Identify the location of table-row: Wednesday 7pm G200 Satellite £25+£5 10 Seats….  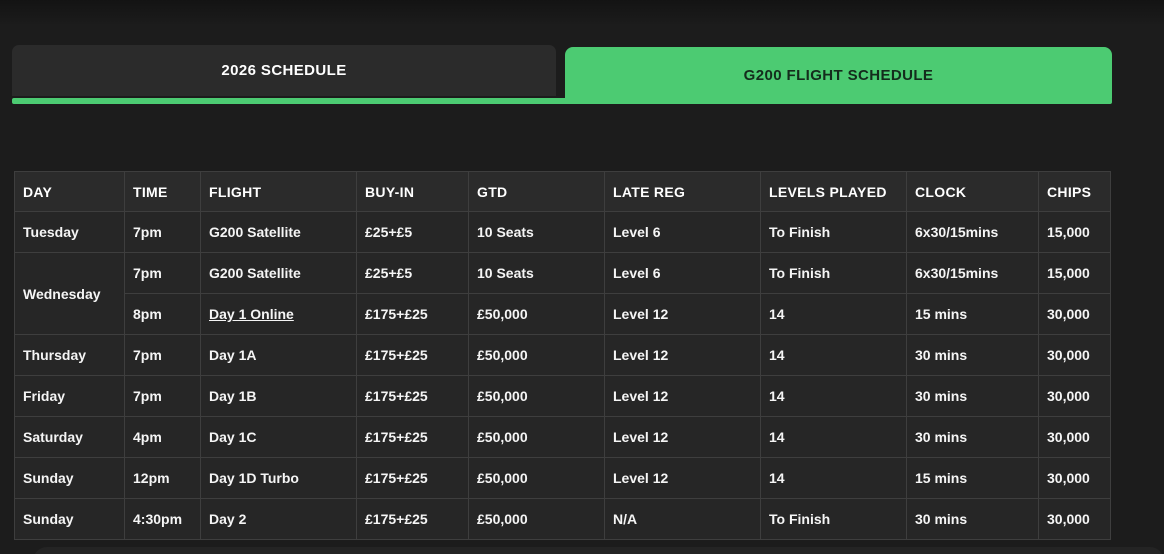
(562, 293).